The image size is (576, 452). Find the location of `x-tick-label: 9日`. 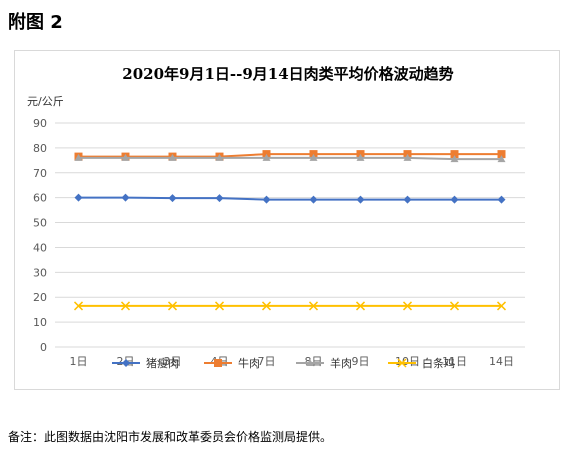

x-tick-label: 9日 is located at coordinates (361, 361).